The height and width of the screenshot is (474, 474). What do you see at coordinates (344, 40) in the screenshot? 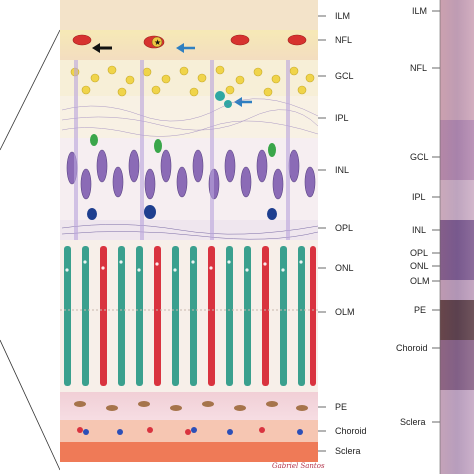
I see `label-nfl: NFL` at bounding box center [344, 40].